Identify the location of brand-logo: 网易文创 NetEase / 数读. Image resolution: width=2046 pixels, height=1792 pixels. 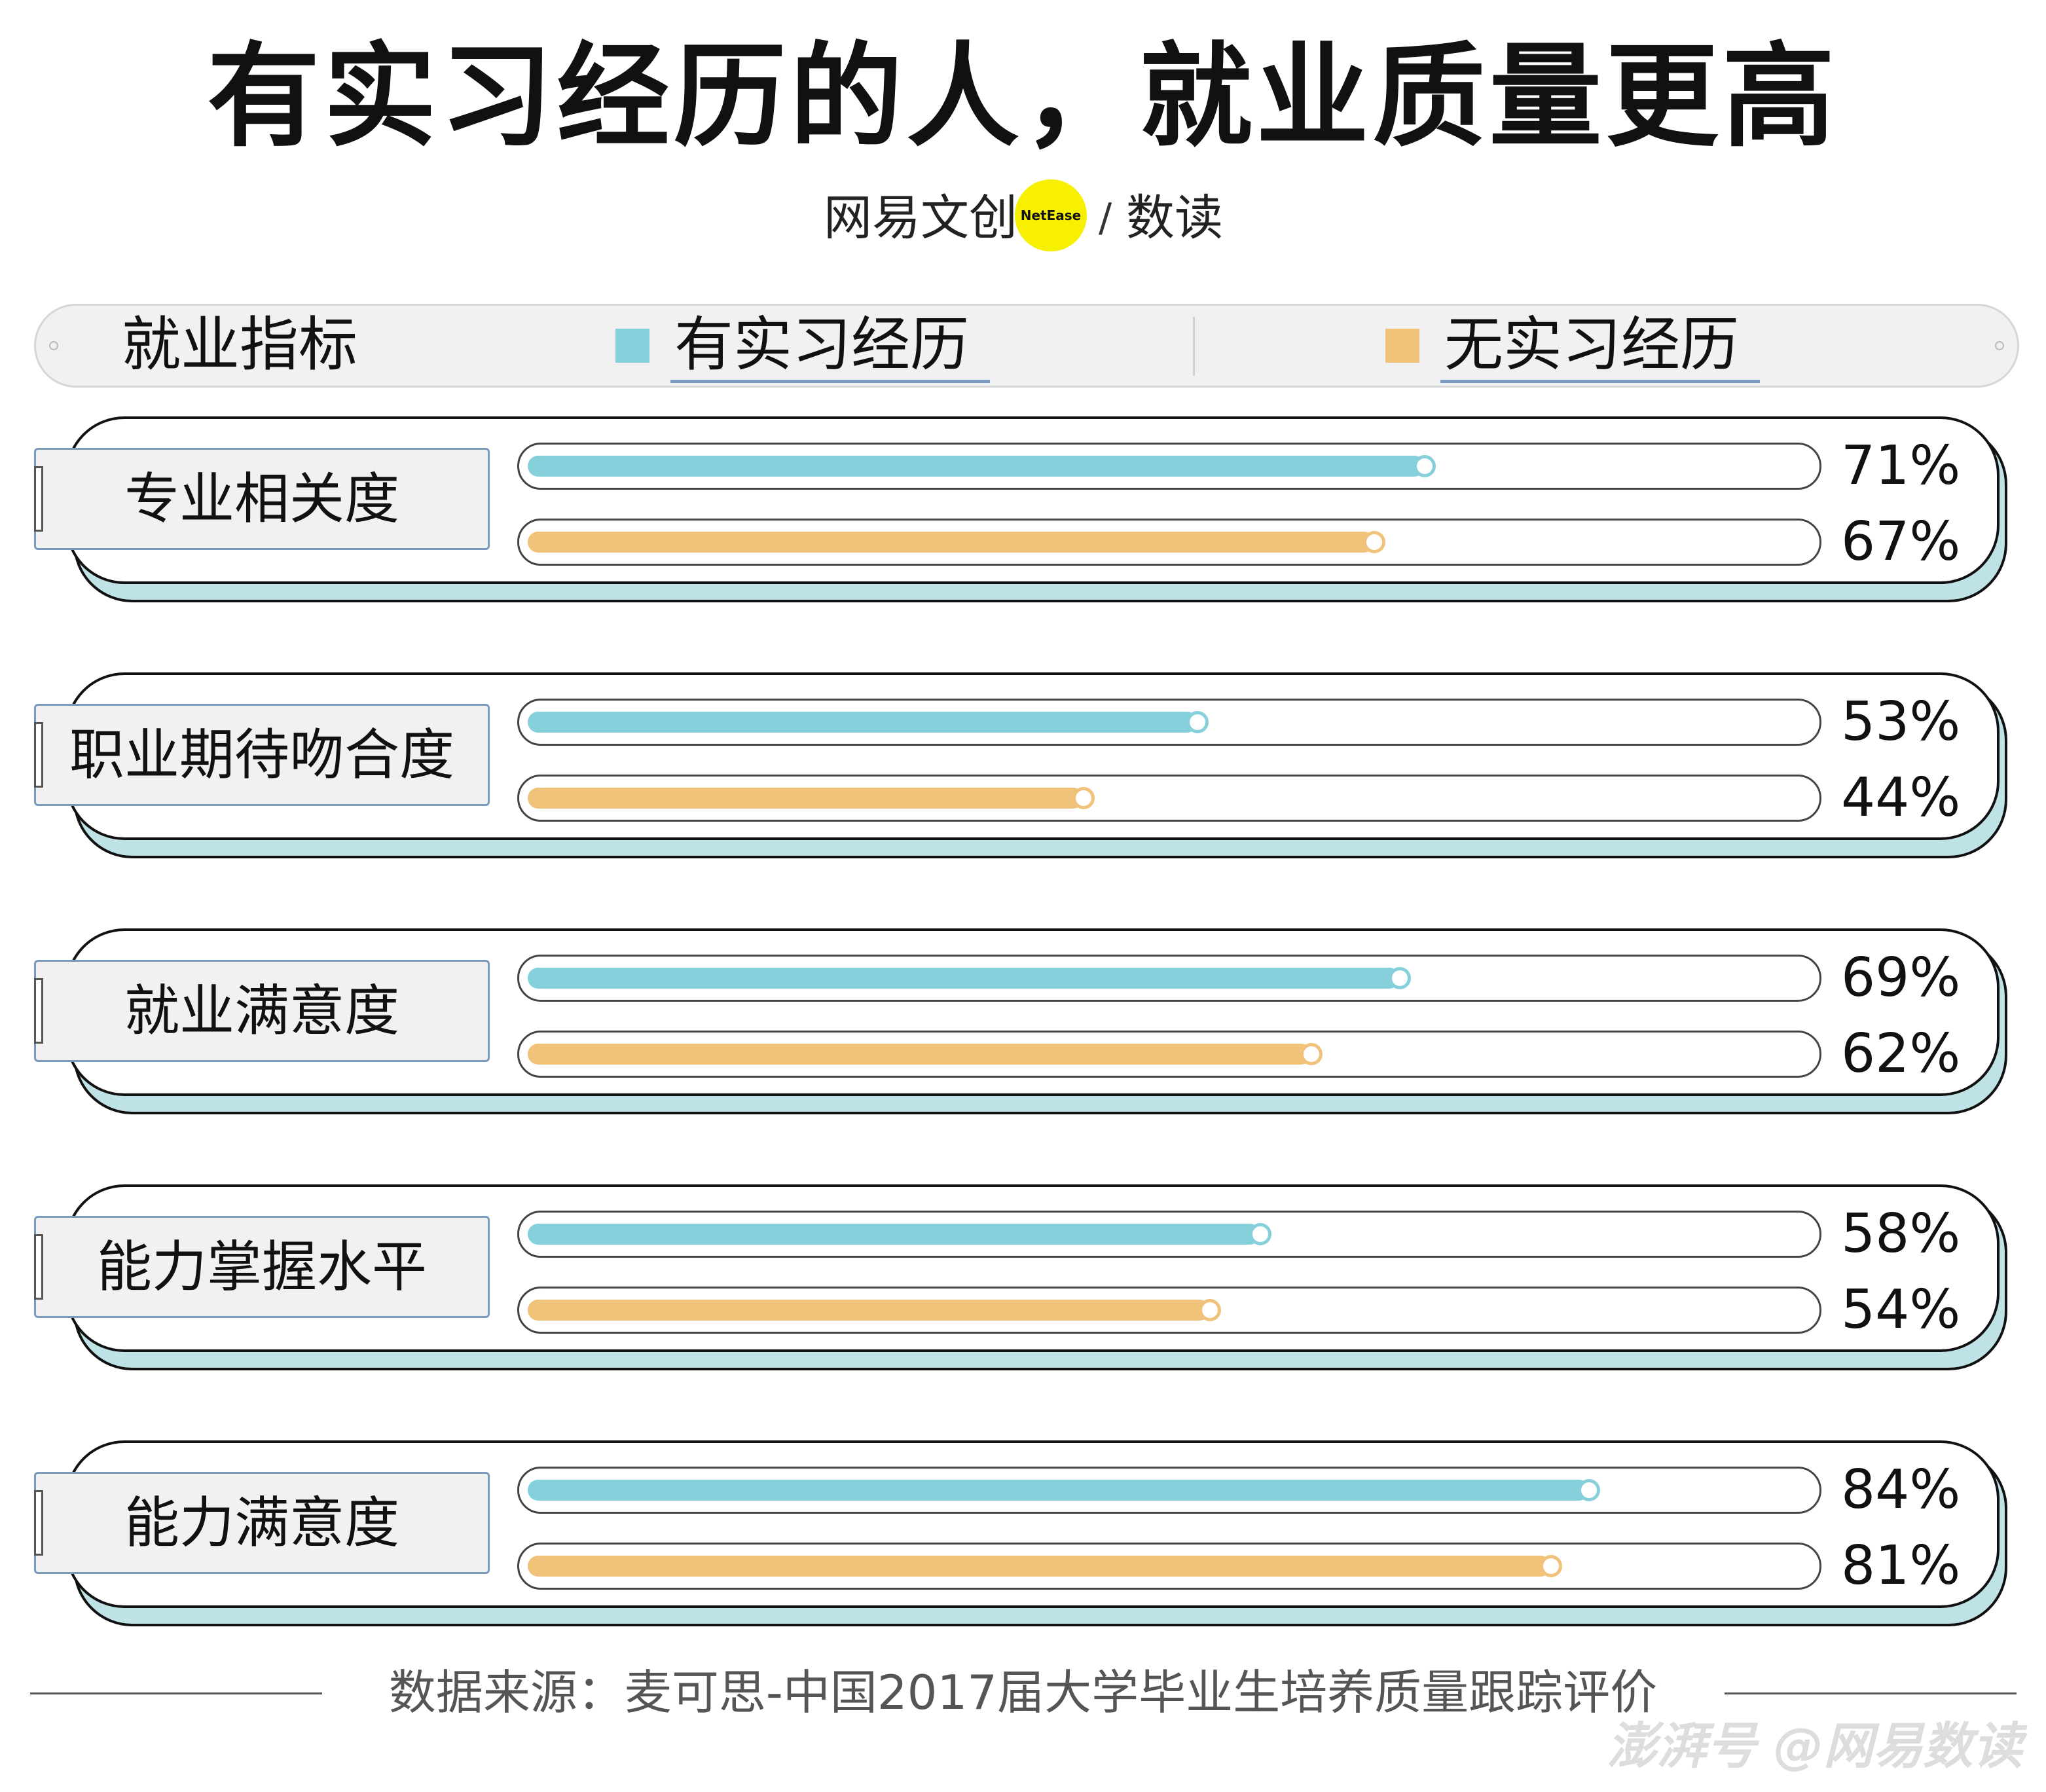
(1027, 217).